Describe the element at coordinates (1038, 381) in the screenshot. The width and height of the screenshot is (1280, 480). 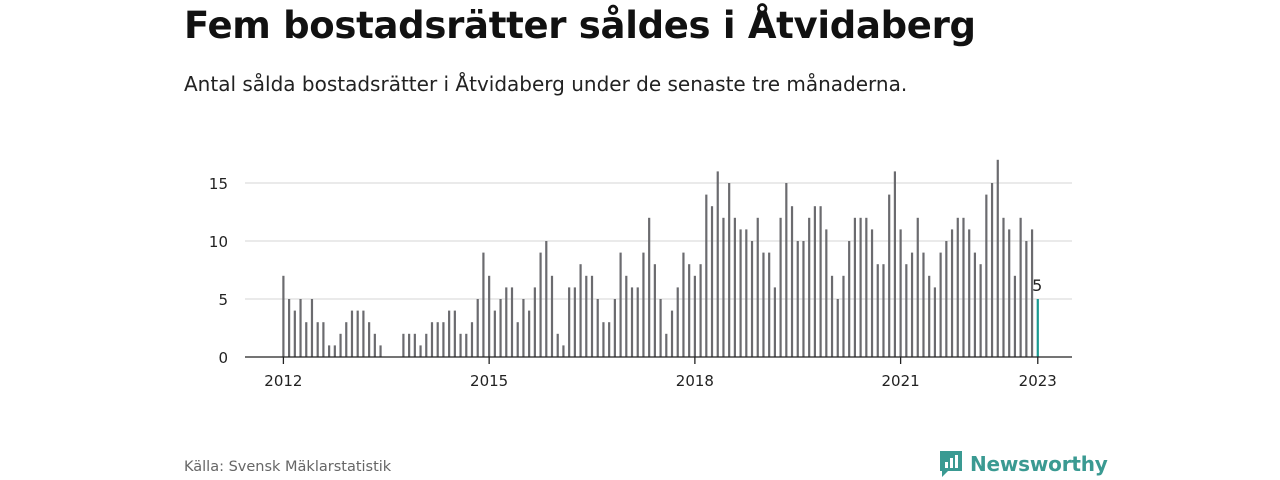
I see `x-tick-label: 2023` at that location.